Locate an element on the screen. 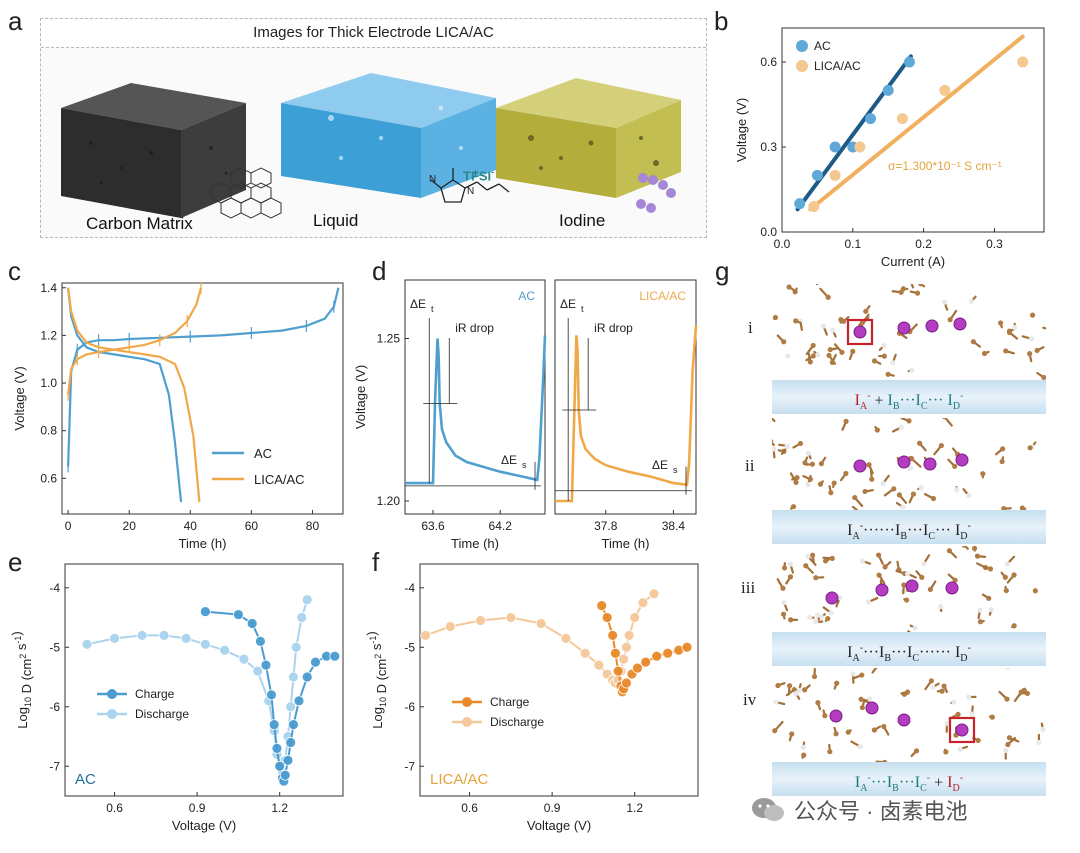 The width and height of the screenshot is (1080, 853). band-term: + is located at coordinates (939, 783).